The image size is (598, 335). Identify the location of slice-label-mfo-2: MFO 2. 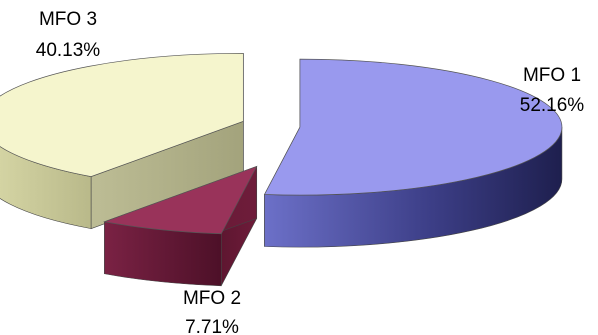
(212, 298).